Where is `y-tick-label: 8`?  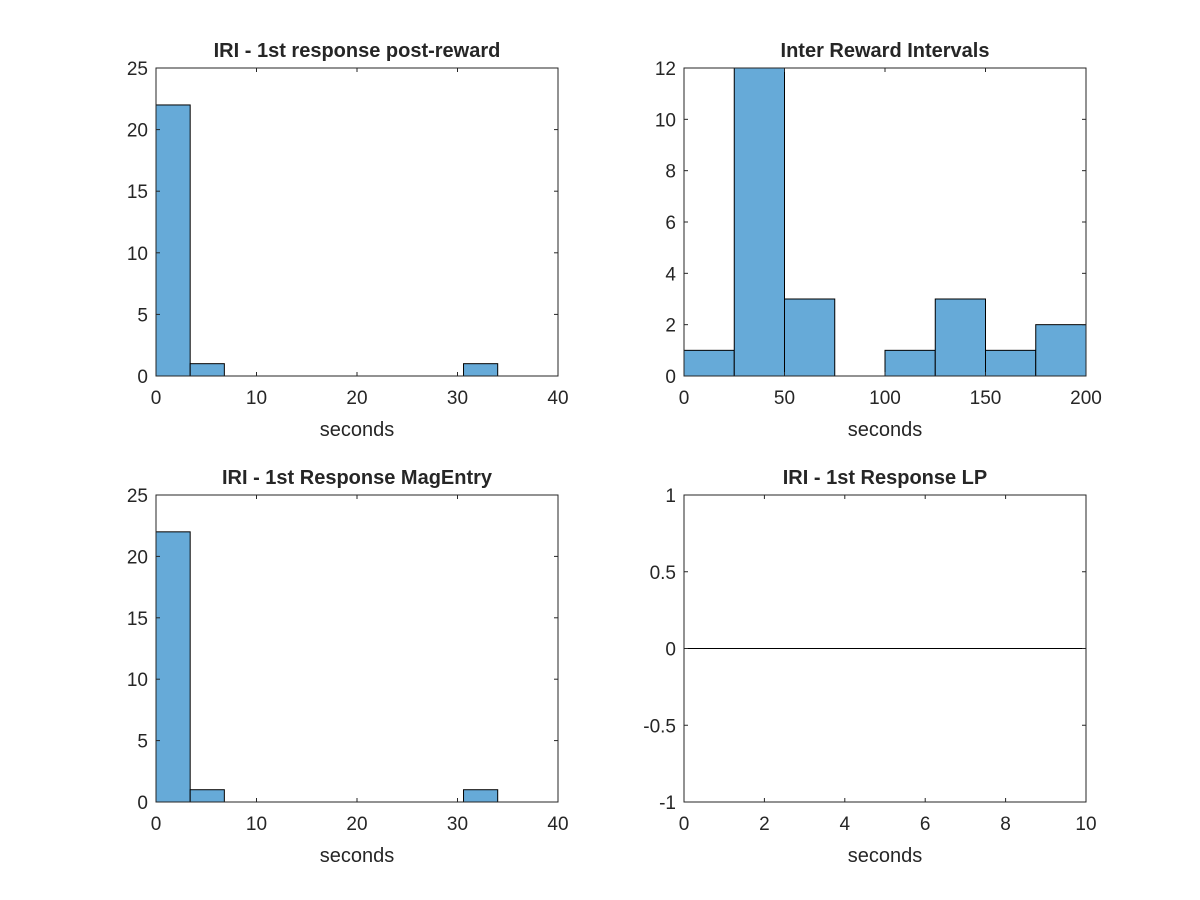 y-tick-label: 8 is located at coordinates (670, 172).